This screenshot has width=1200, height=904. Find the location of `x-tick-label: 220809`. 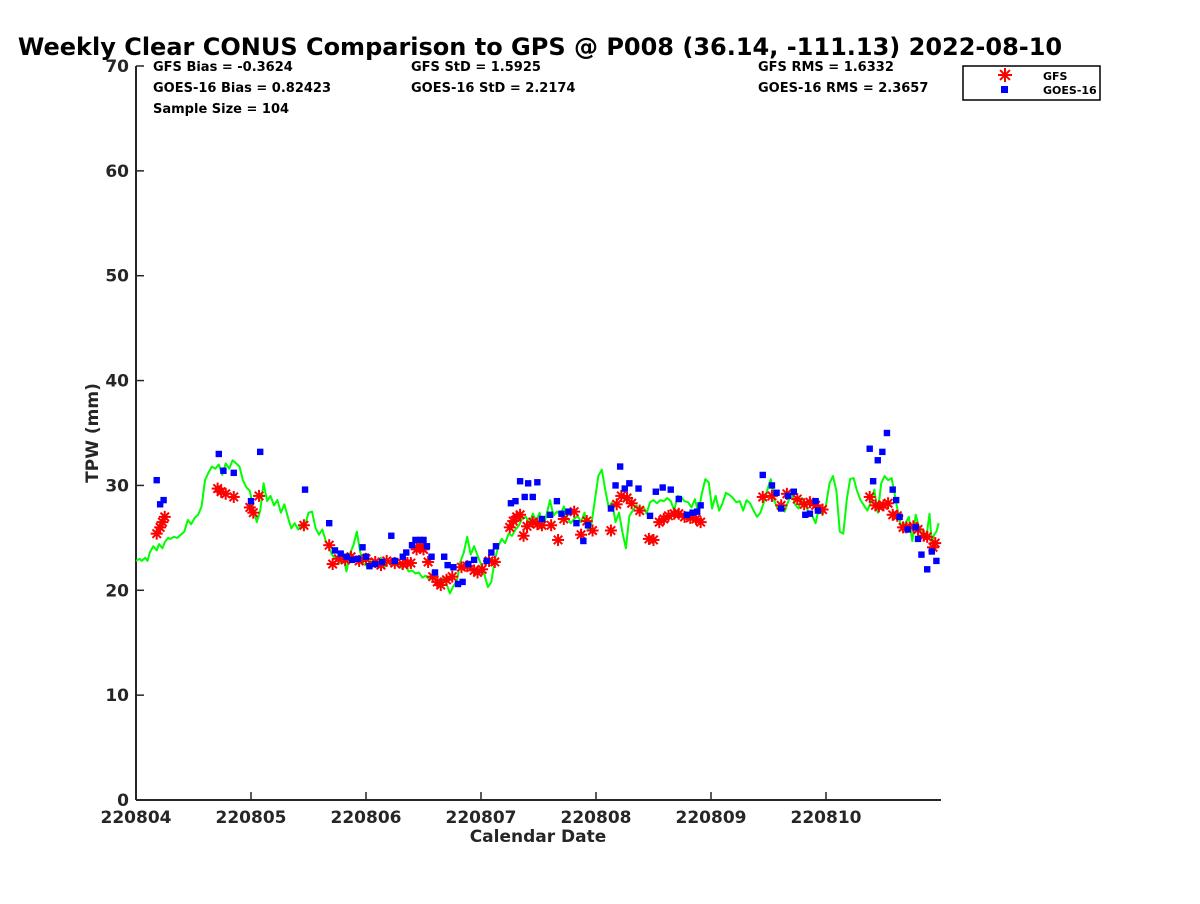

x-tick-label: 220809 is located at coordinates (711, 818).